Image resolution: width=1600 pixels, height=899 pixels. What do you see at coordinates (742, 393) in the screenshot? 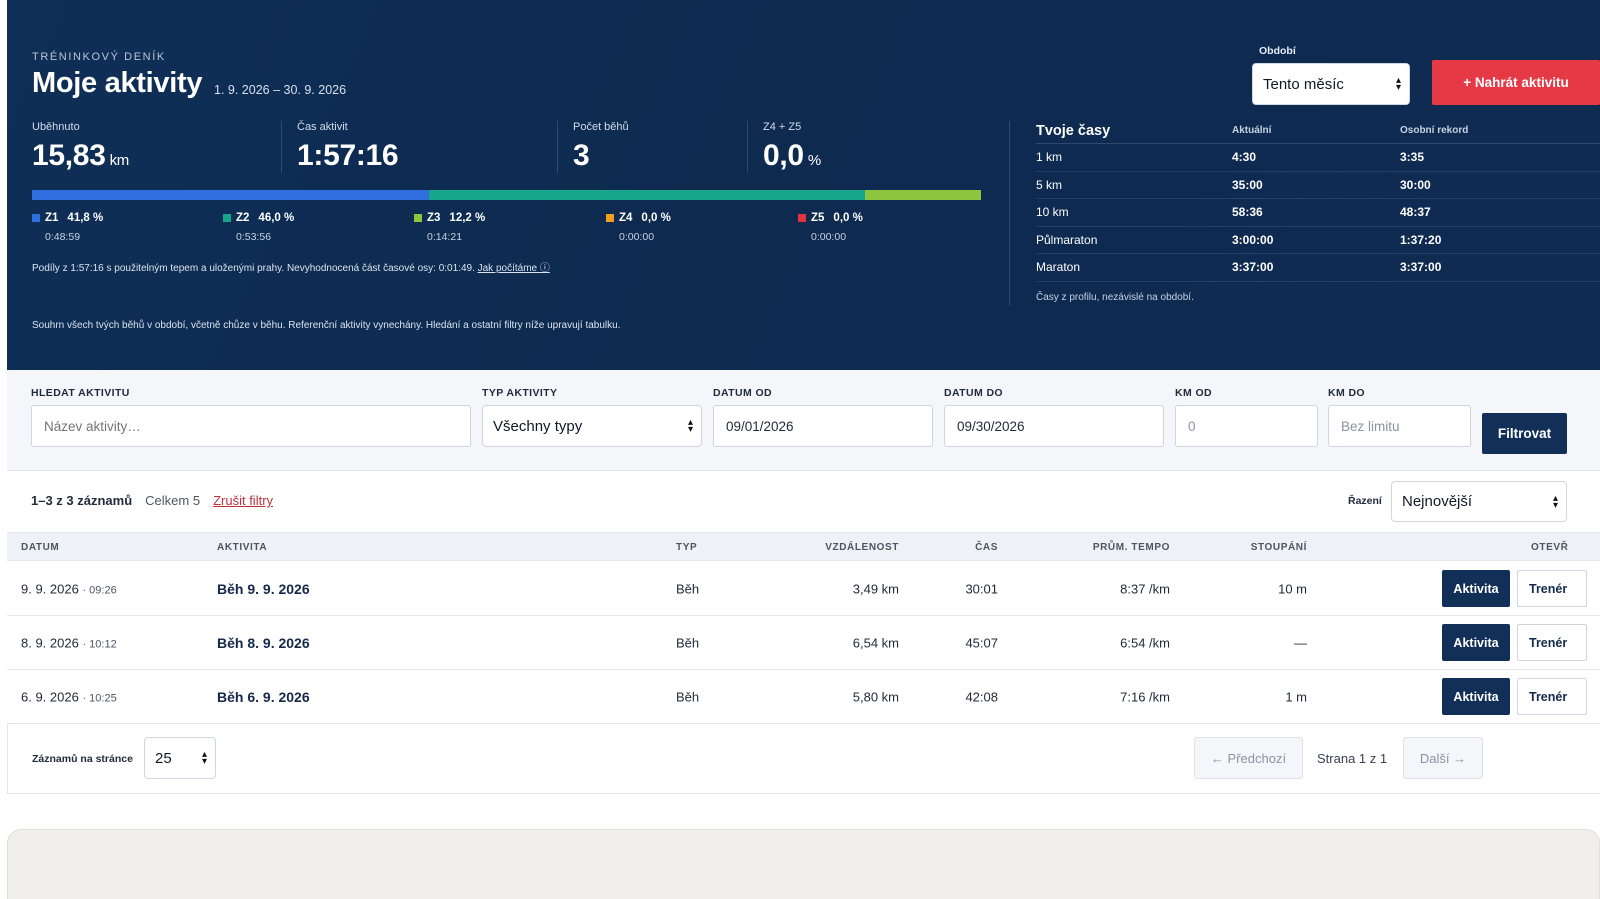
I see `date-from-label: DATUM OD` at bounding box center [742, 393].